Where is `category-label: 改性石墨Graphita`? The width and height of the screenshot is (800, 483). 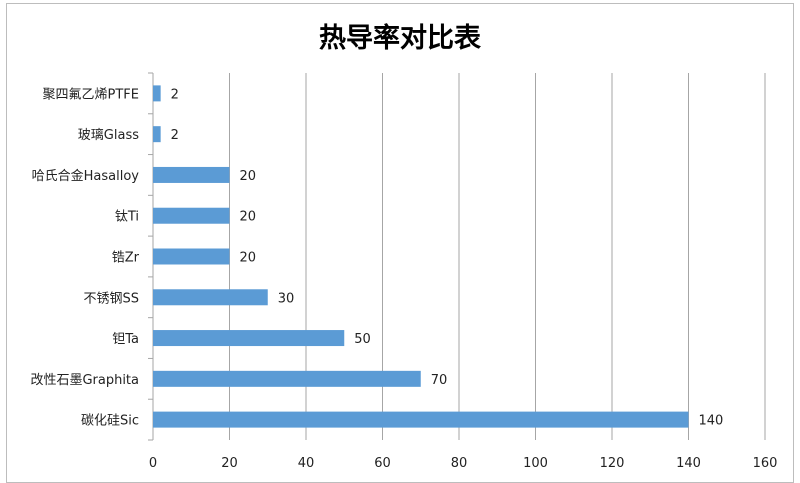
category-label: 改性石墨Graphita is located at coordinates (84, 380).